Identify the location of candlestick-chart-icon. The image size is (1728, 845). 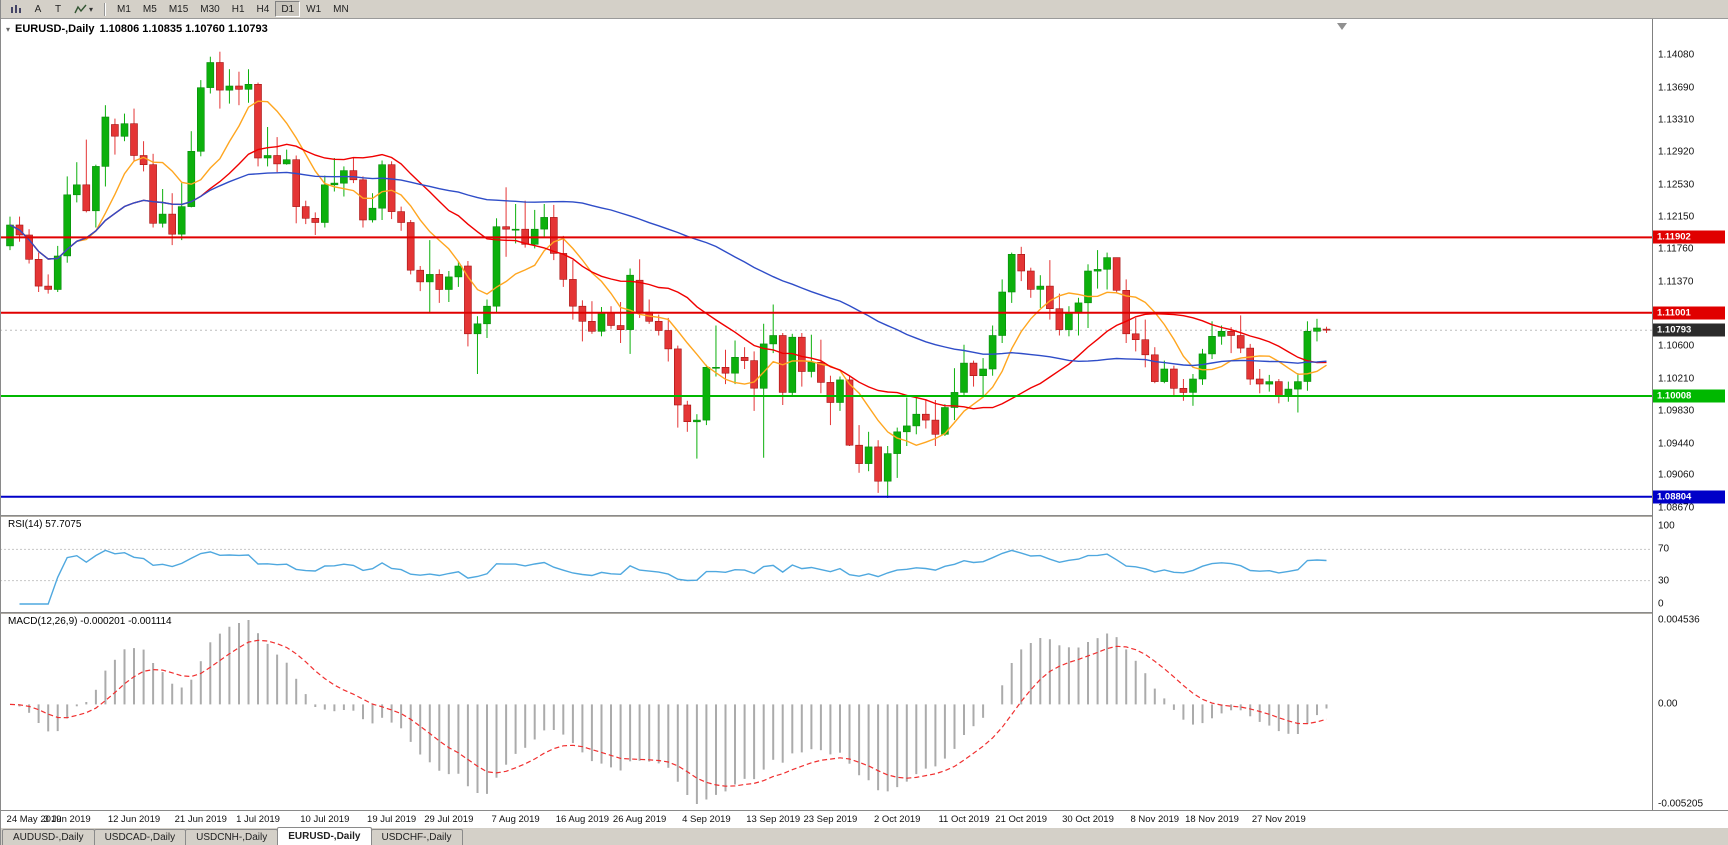
(16, 9).